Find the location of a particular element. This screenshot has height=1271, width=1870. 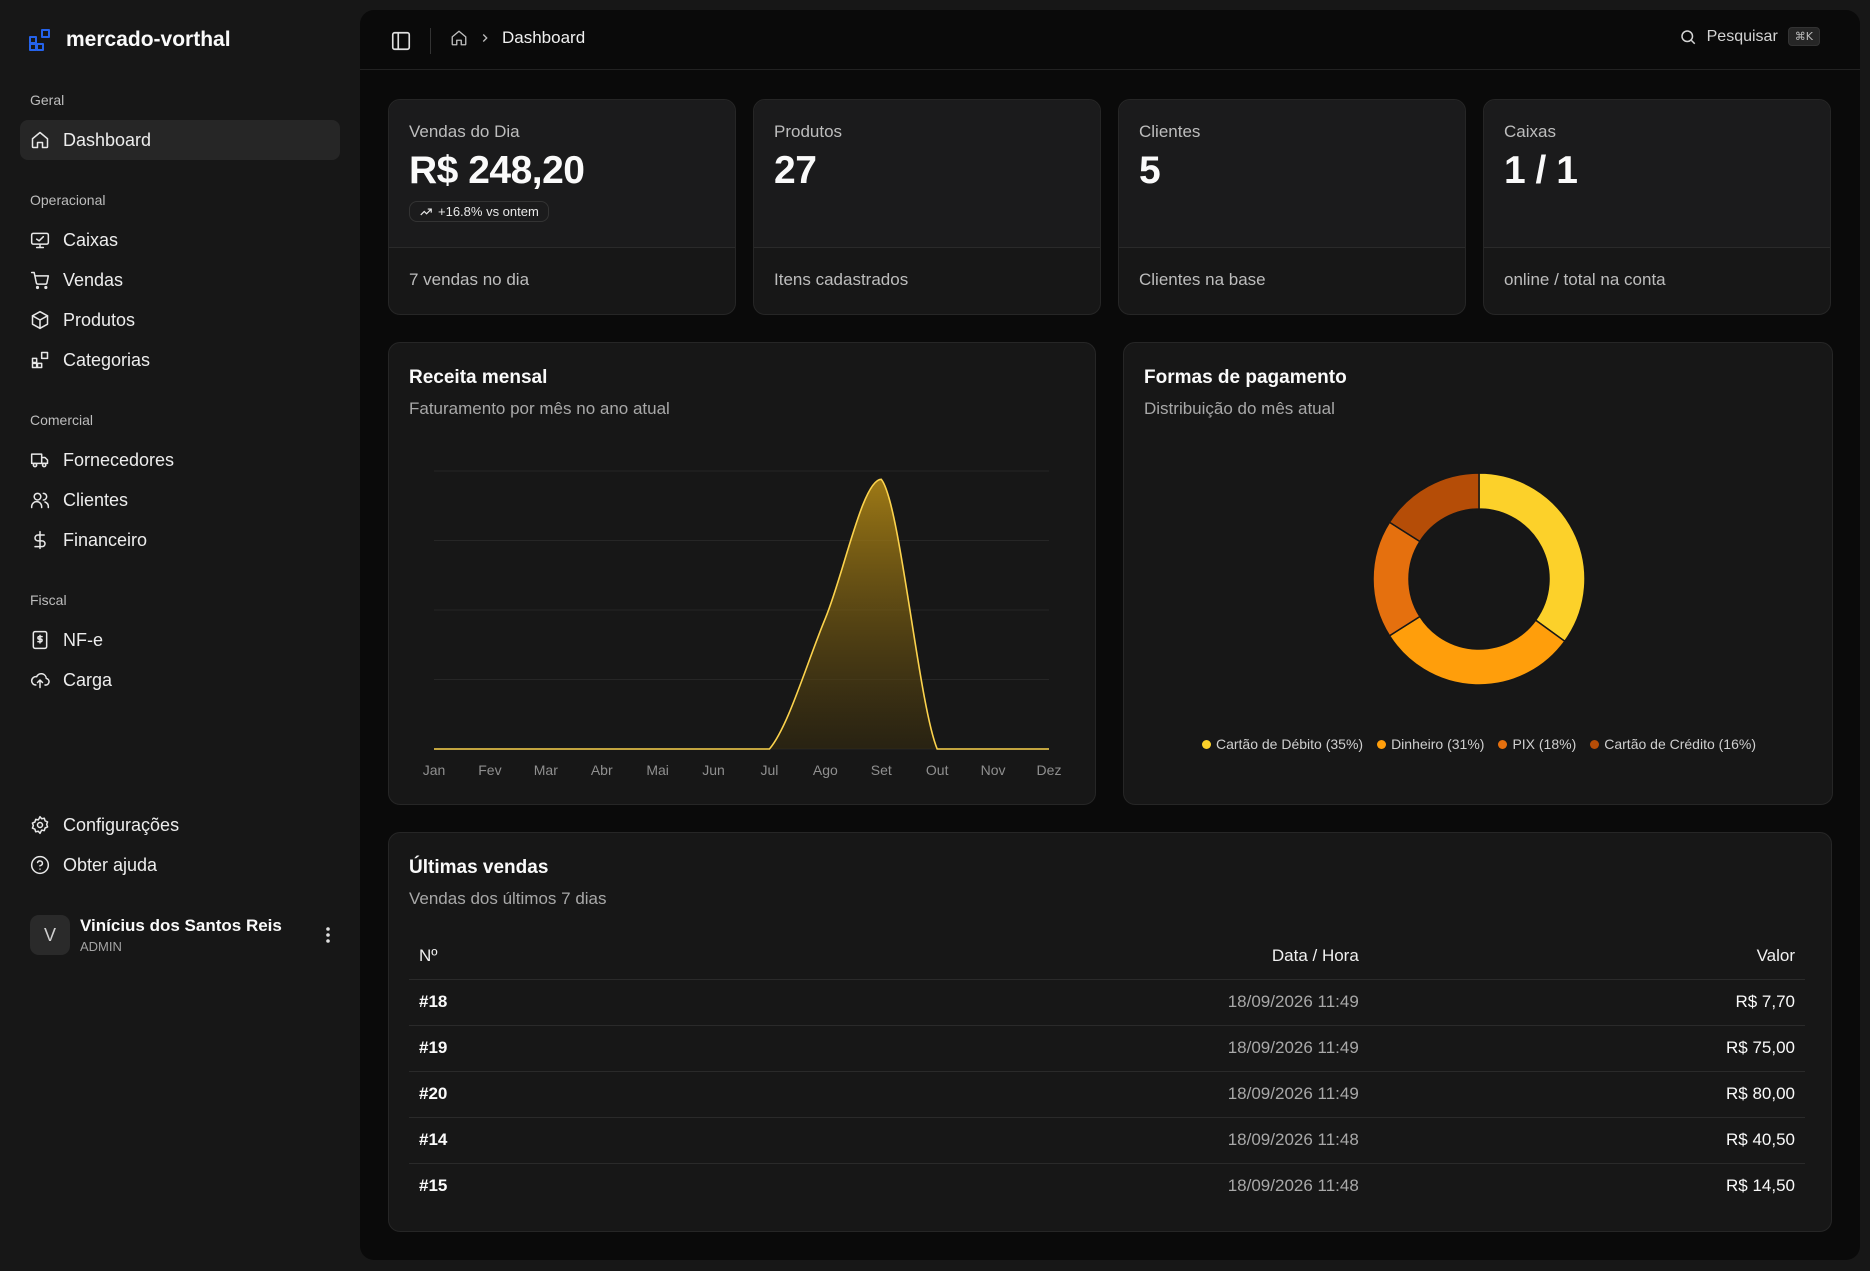

package-icon is located at coordinates (40, 320).